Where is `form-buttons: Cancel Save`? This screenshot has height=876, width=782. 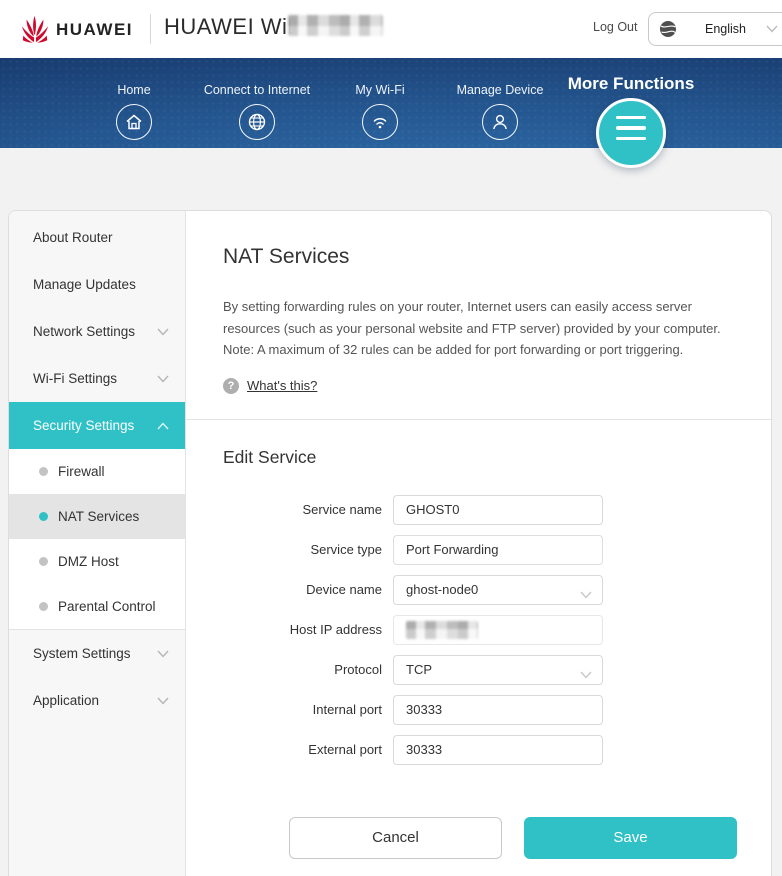
form-buttons: Cancel Save is located at coordinates (497, 837).